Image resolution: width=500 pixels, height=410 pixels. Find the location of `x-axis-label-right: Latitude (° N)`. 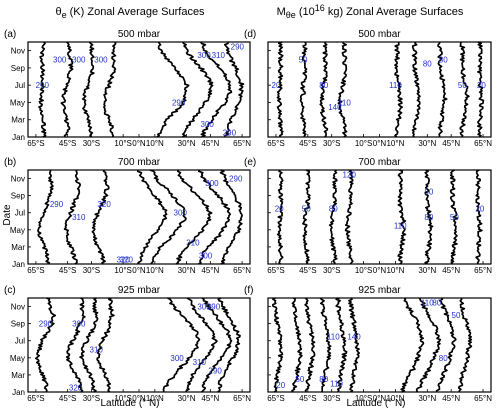

x-axis-label-right: Latitude (° N) is located at coordinates (375, 403).